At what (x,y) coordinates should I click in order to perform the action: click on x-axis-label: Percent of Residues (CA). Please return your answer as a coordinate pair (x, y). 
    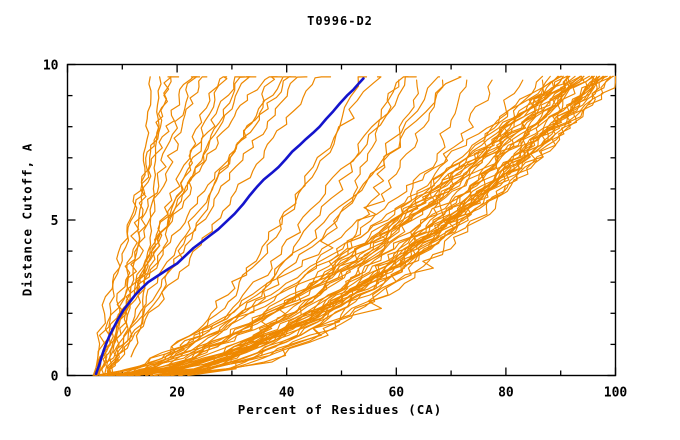
    Looking at the image, I should click on (340, 409).